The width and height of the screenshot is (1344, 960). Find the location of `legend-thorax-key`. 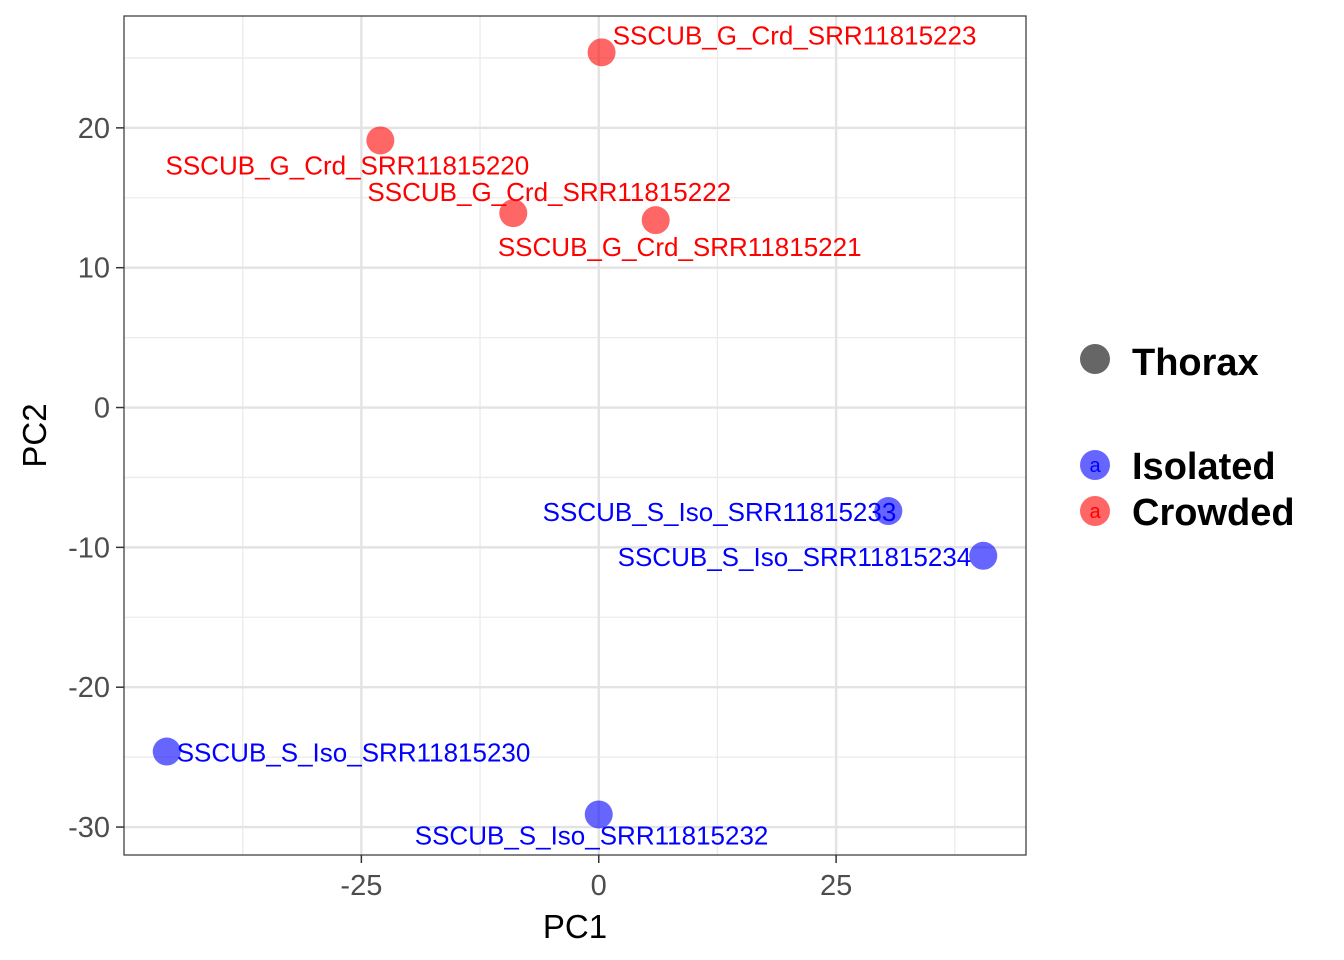

legend-thorax-key is located at coordinates (1095, 359).